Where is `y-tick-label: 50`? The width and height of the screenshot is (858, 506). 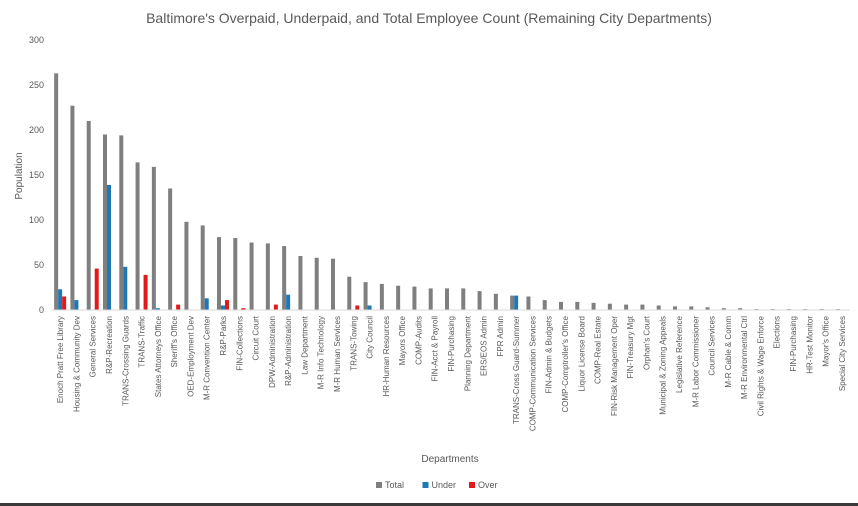 y-tick-label: 50 is located at coordinates (39, 265).